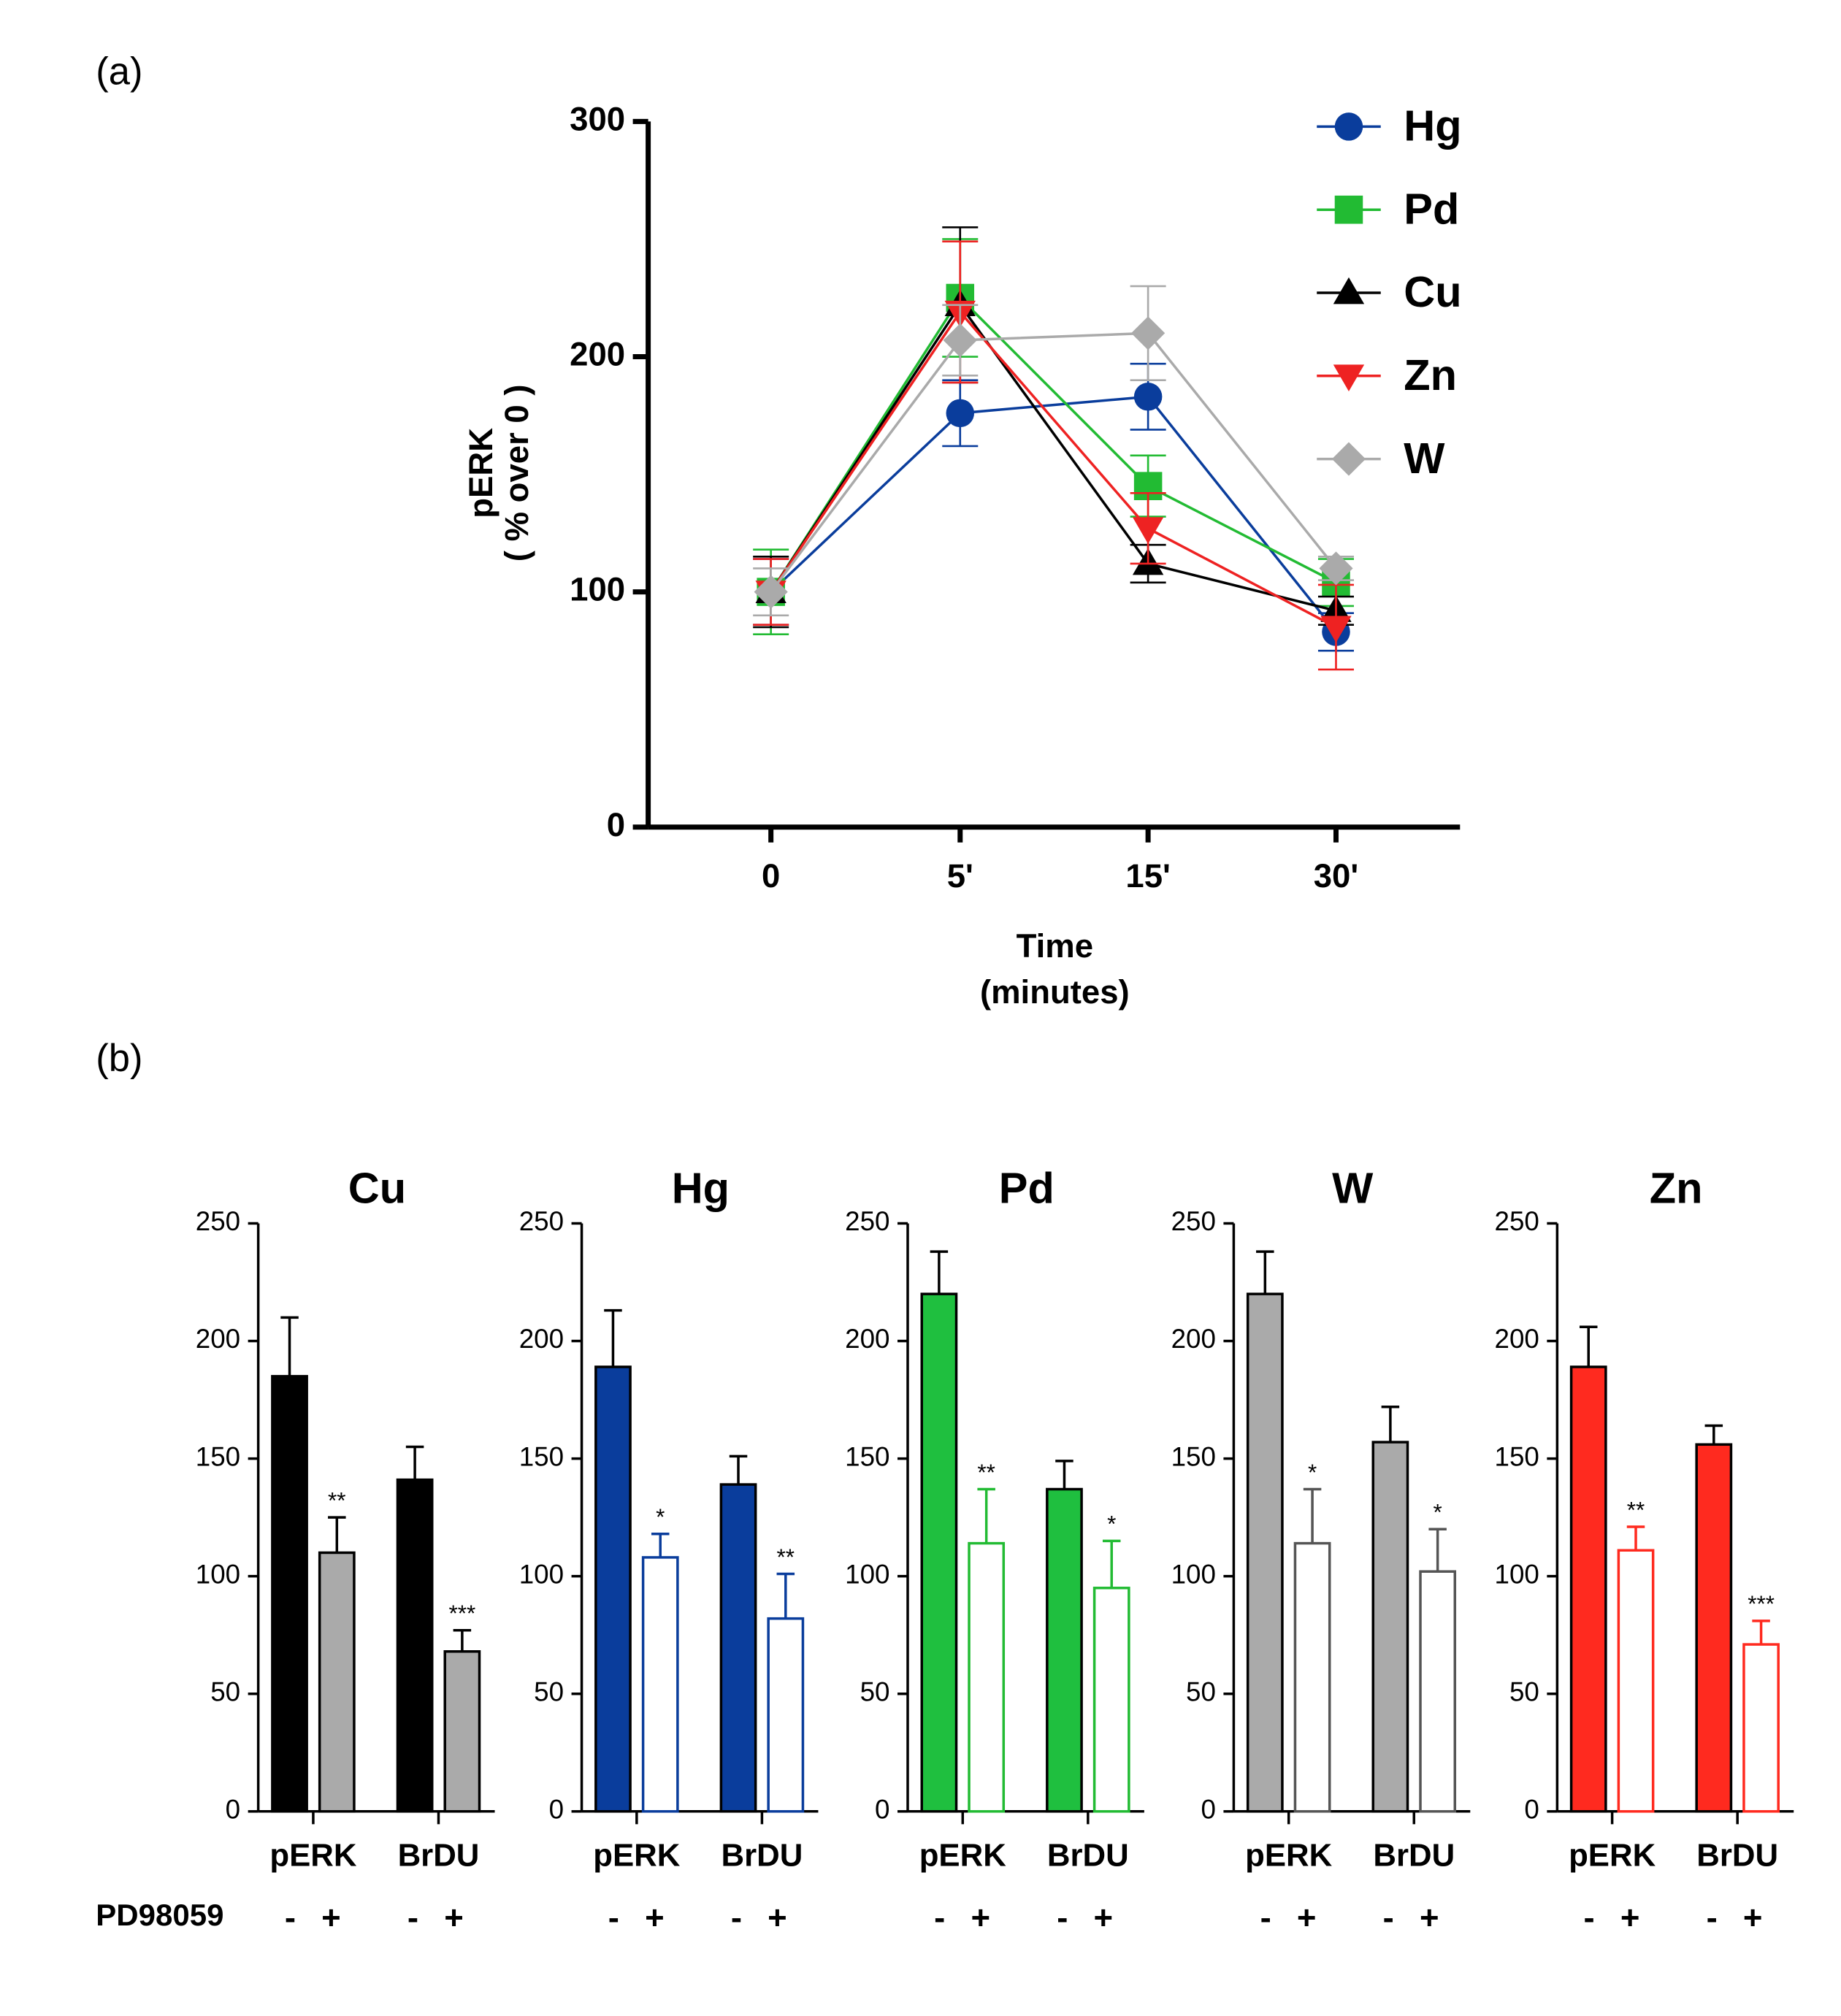 The height and width of the screenshot is (2016, 1841). What do you see at coordinates (701, 1187) in the screenshot?
I see `chart-title: Hg` at bounding box center [701, 1187].